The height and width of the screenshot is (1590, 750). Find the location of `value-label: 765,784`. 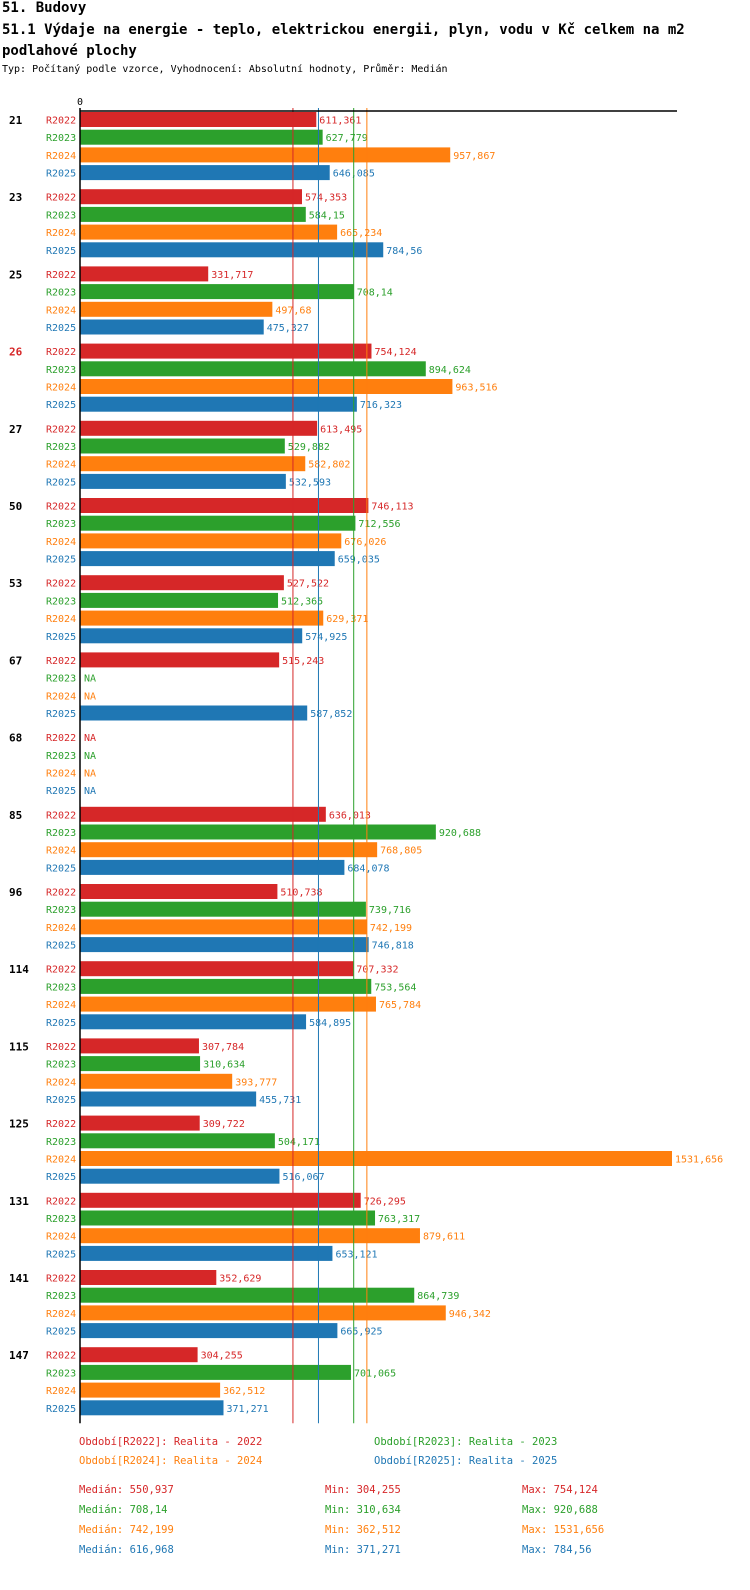

value-label: 765,784 is located at coordinates (400, 1005).